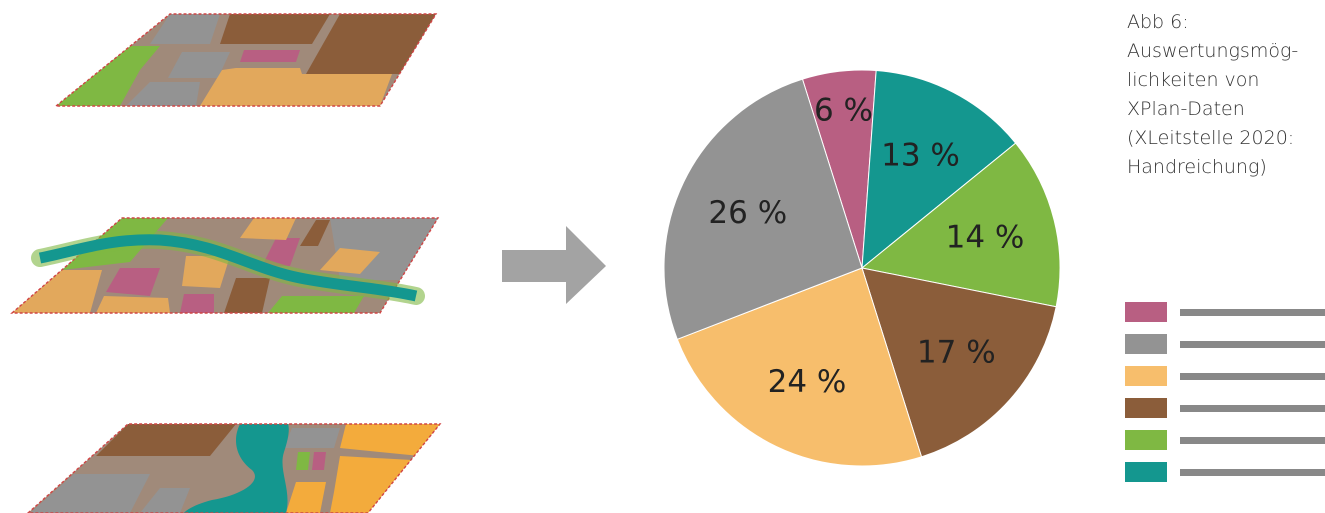 This screenshot has height=513, width=1325. What do you see at coordinates (554, 265) in the screenshot?
I see `right-arrow-icon` at bounding box center [554, 265].